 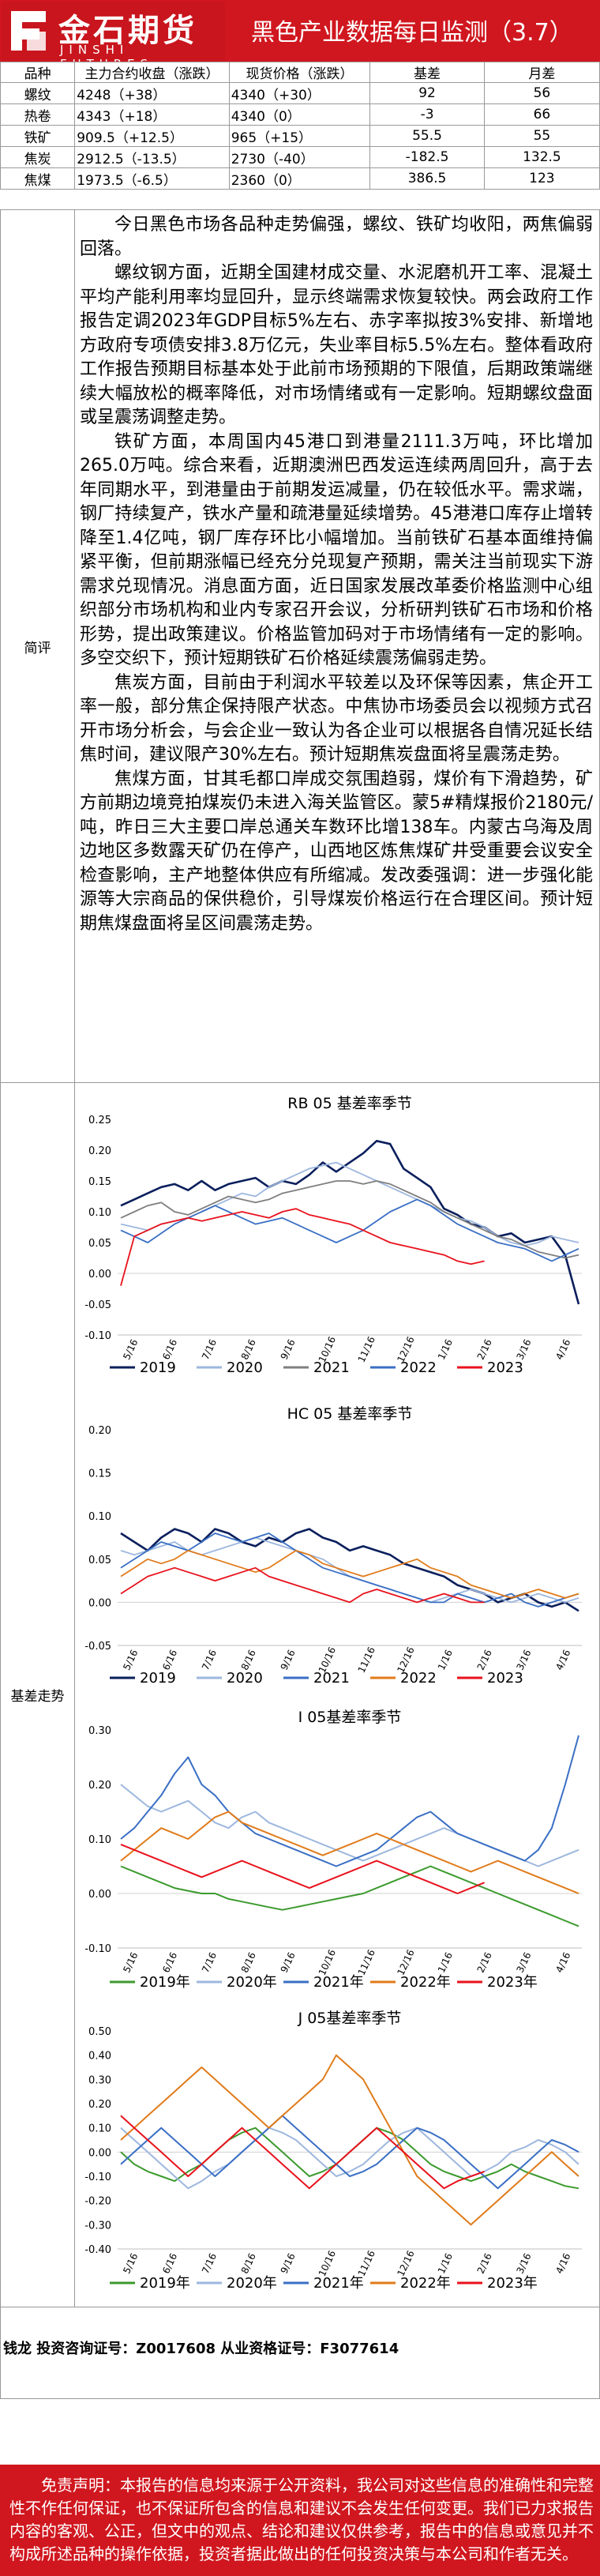 I want to click on table-cell: 909.5（+12.5）, so click(x=152, y=136).